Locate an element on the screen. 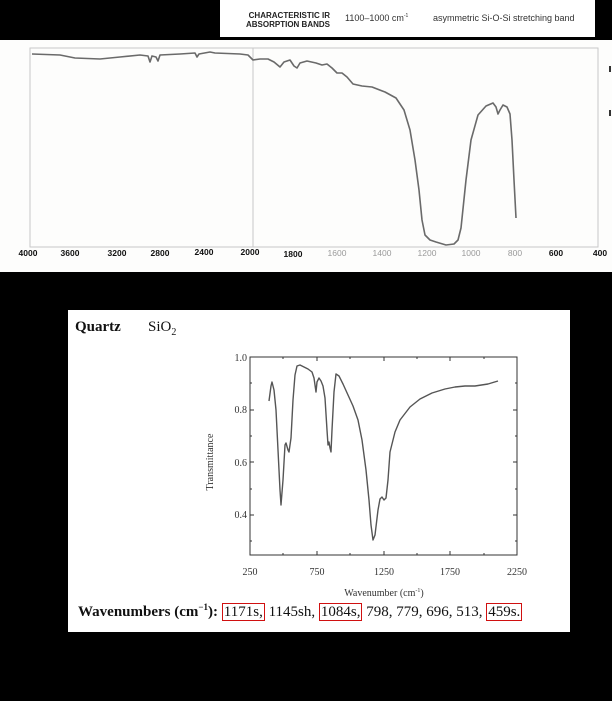 The image size is (612, 701). heading-line-1: CHARACTERISTIC IR is located at coordinates (289, 15).